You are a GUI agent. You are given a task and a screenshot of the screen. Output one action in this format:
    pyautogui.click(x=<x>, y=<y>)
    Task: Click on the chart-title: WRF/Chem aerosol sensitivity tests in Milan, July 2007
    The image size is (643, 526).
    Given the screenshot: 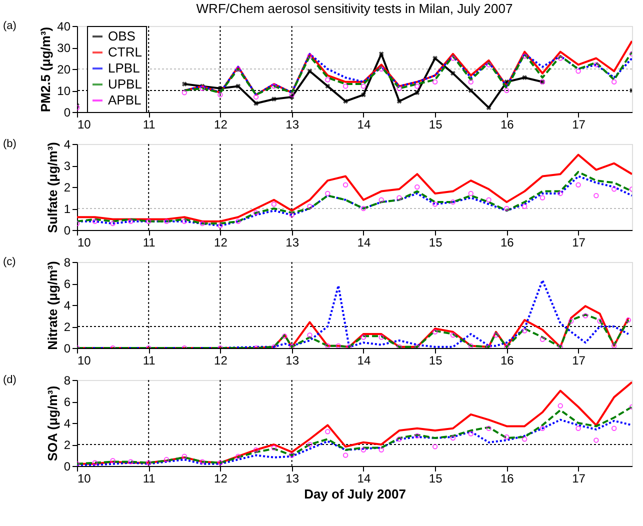 What is the action you would take?
    pyautogui.click(x=354, y=8)
    